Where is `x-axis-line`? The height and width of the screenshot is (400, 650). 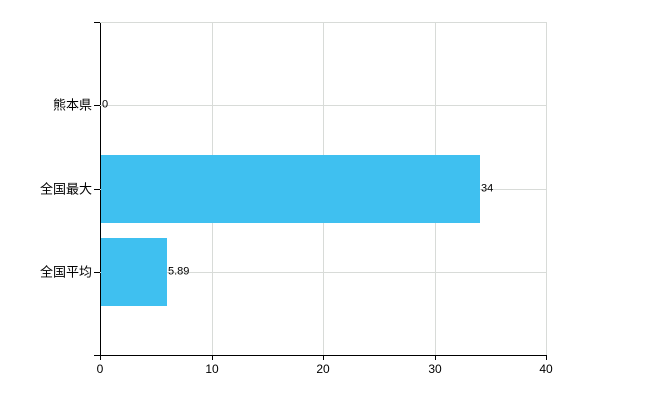
x-axis-line is located at coordinates (320, 355).